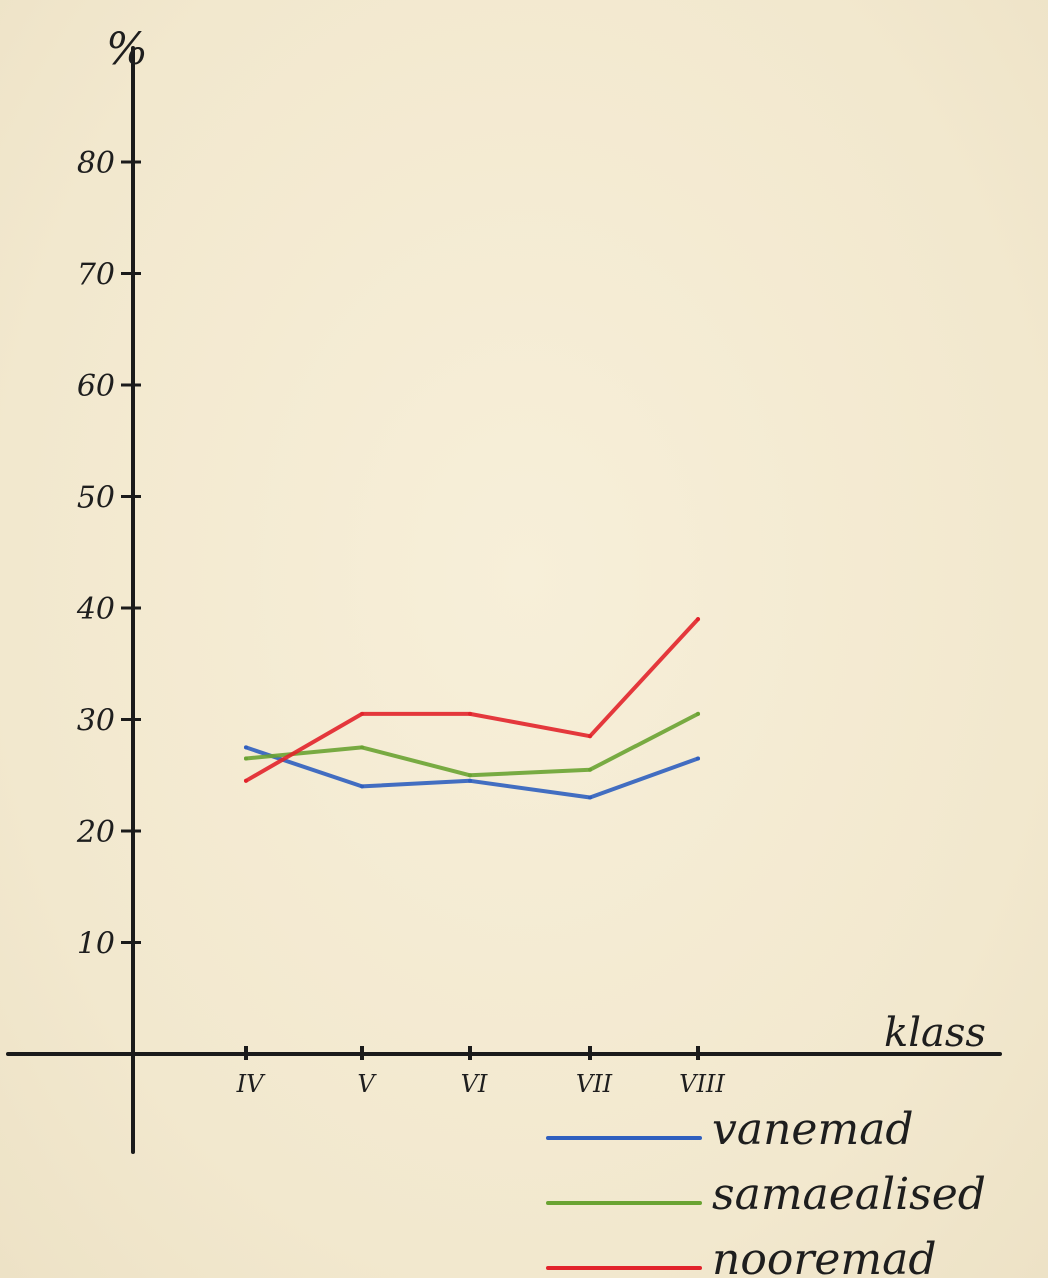 This screenshot has height=1278, width=1048. What do you see at coordinates (251, 1084) in the screenshot?
I see `x-tick-label: IV` at bounding box center [251, 1084].